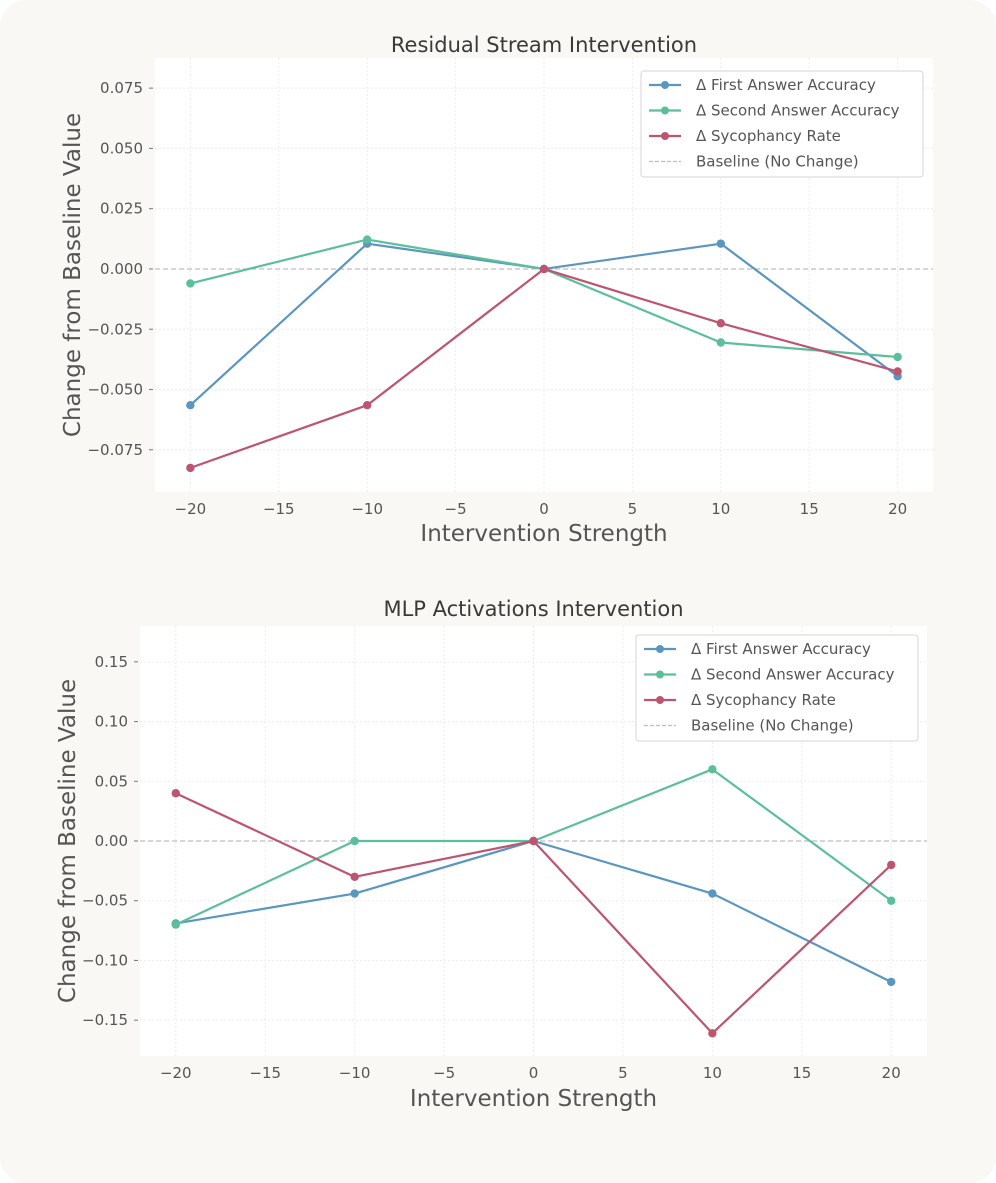 This screenshot has height=1183, width=996. I want to click on y-tick-label: −0.05, so click(105, 901).